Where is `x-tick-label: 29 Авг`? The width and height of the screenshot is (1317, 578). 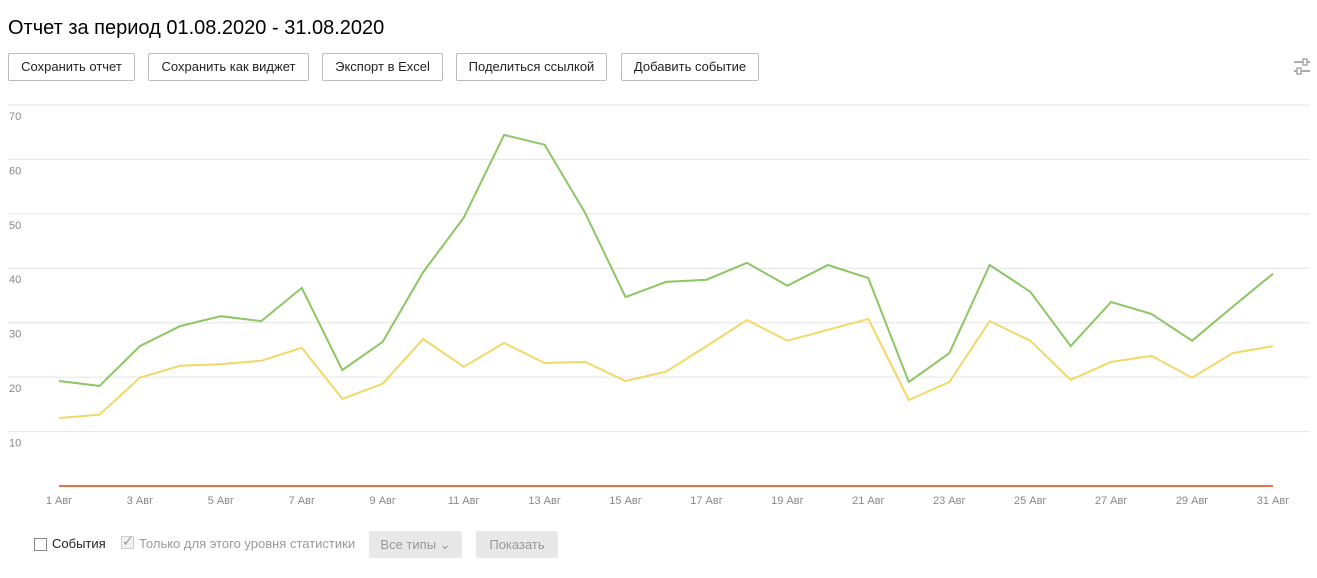 x-tick-label: 29 Авг is located at coordinates (1192, 501).